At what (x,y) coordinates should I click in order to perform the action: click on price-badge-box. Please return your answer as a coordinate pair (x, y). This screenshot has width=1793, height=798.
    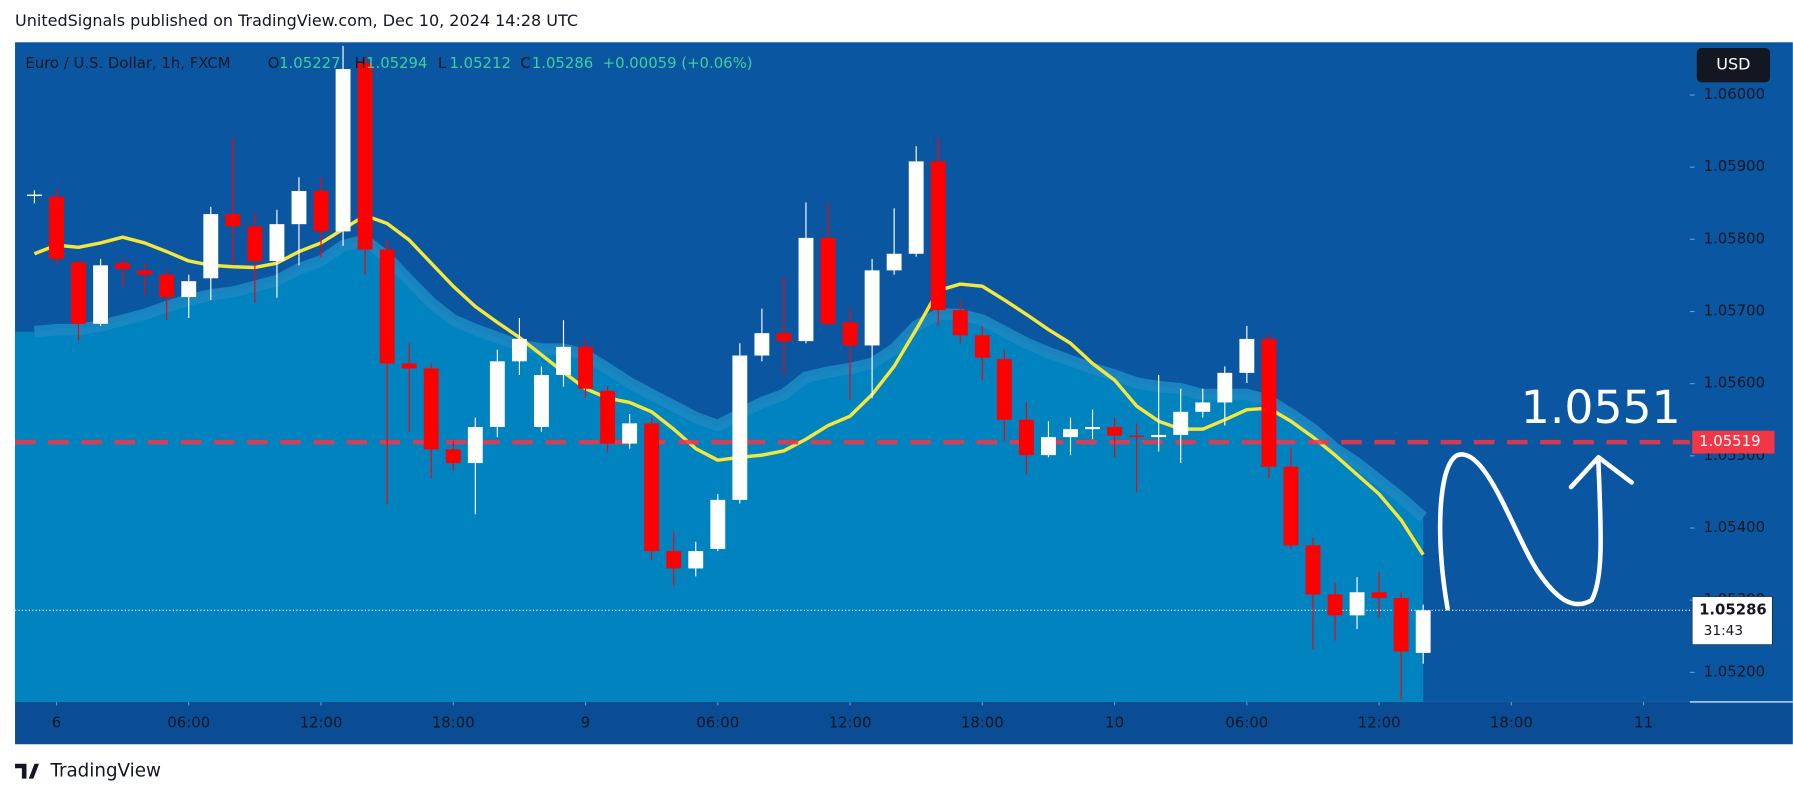
    Looking at the image, I should click on (1732, 620).